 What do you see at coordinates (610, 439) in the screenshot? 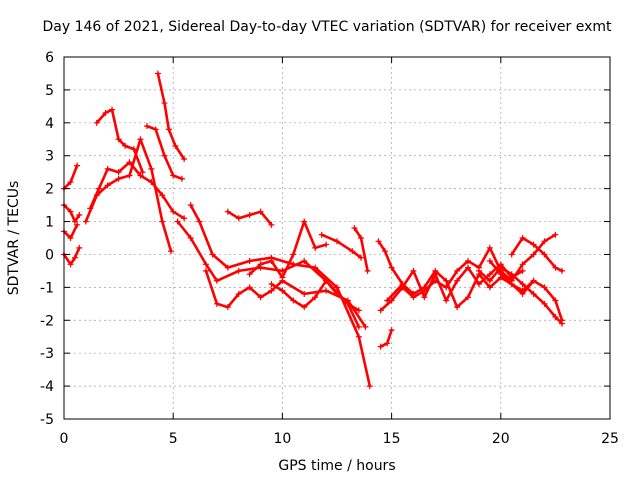
I see `x-tick-label: 25` at bounding box center [610, 439].